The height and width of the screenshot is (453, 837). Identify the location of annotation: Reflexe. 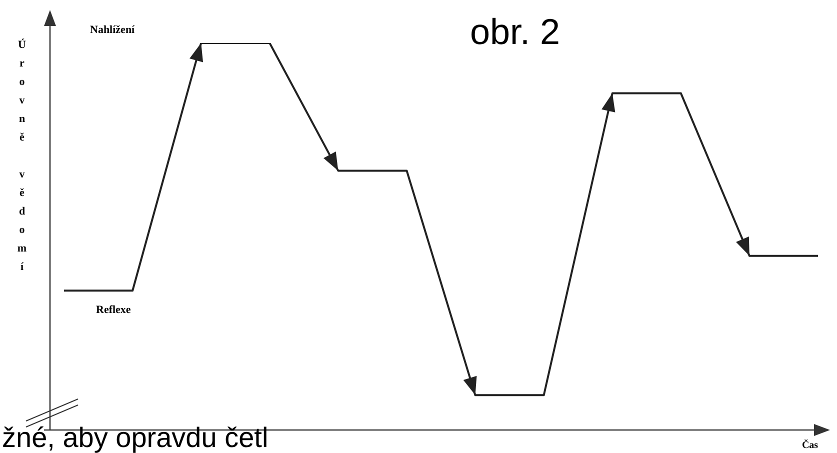
(113, 310).